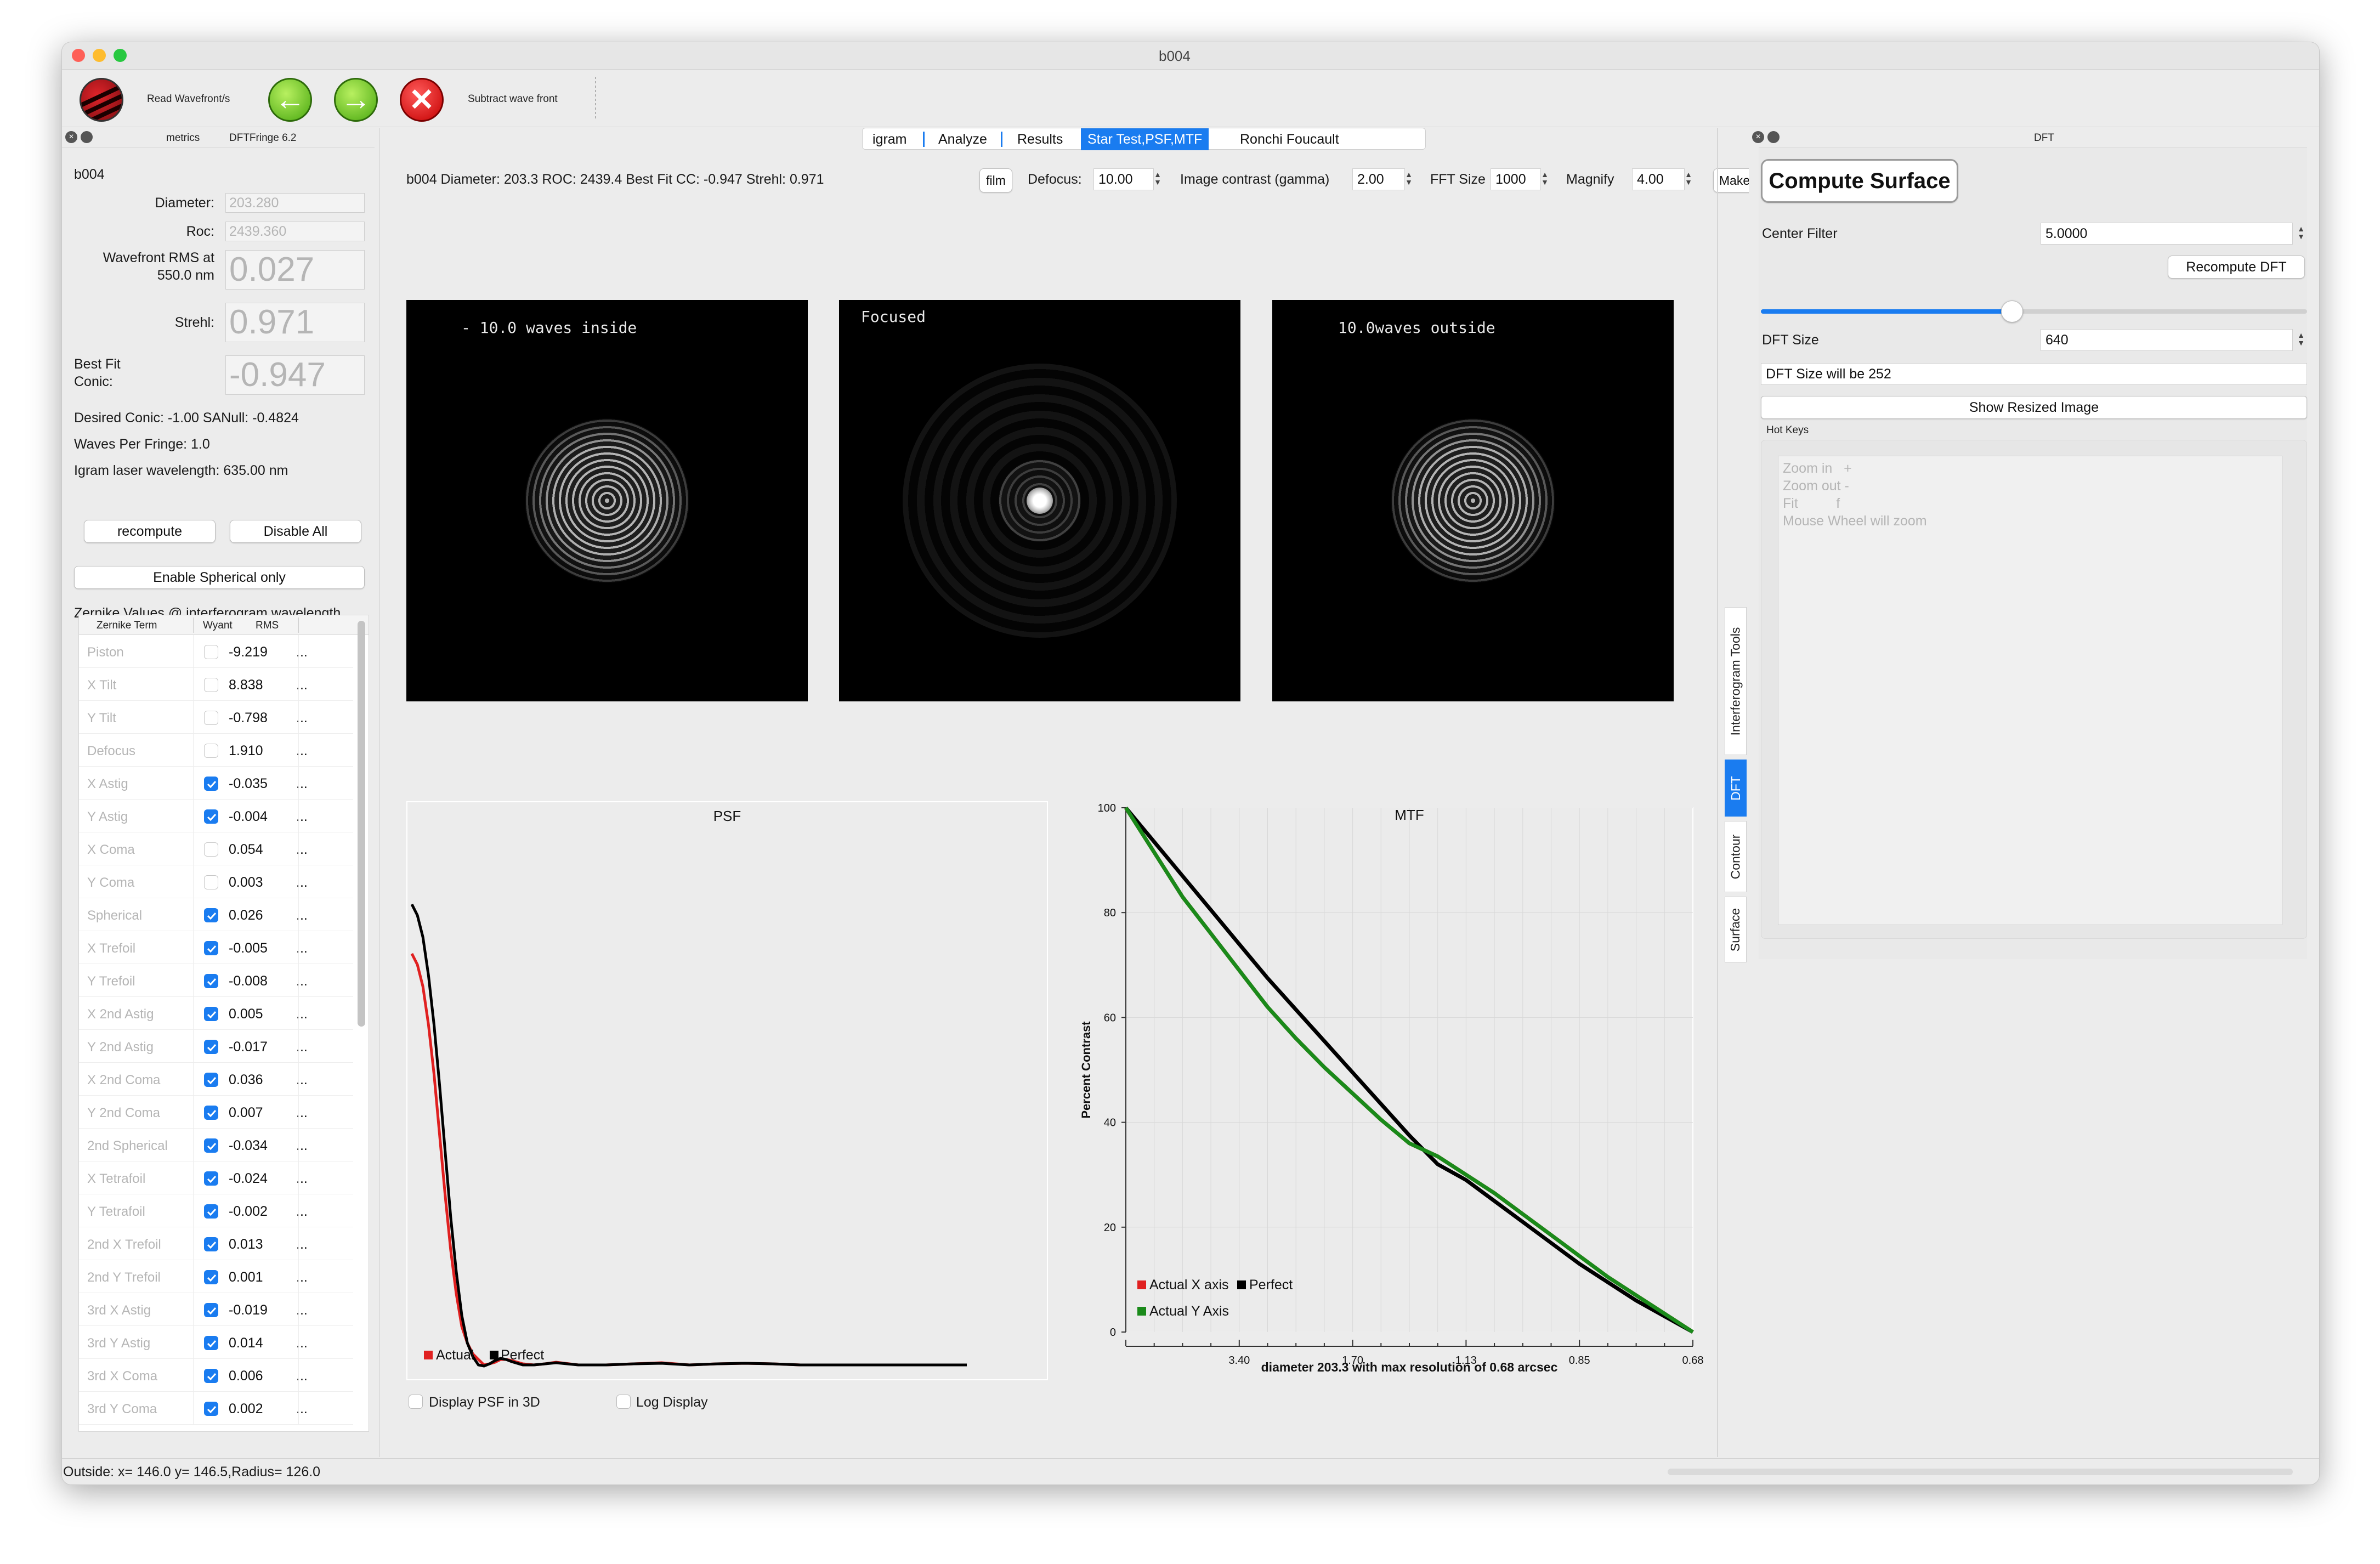 Image resolution: width=2380 pixels, height=1564 pixels. I want to click on zernike-rms-value: 8.838, so click(246, 685).